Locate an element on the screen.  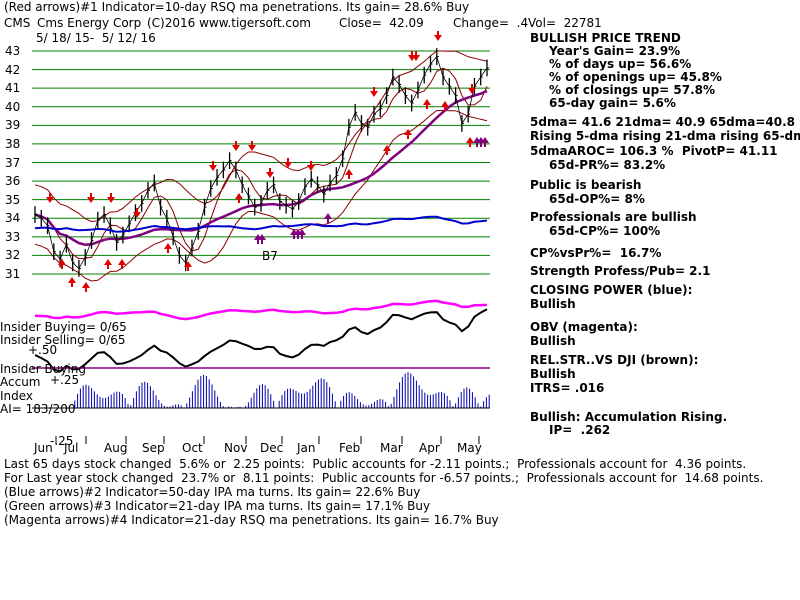
public-status: Public is bearish is located at coordinates (586, 185).